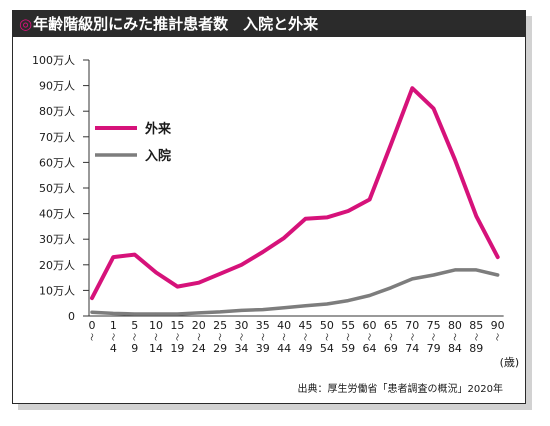  I want to click on x-tick-label: 60, so click(370, 325).